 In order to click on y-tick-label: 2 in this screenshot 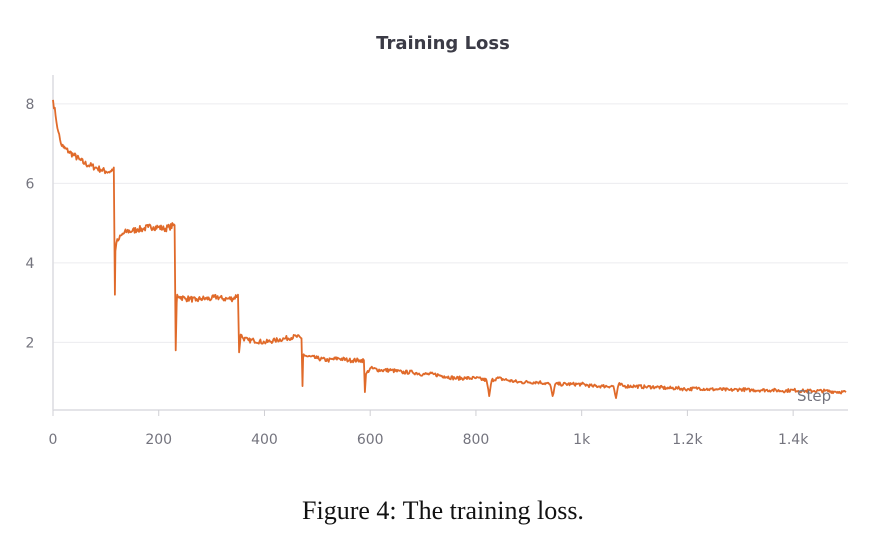, I will do `click(30, 343)`.